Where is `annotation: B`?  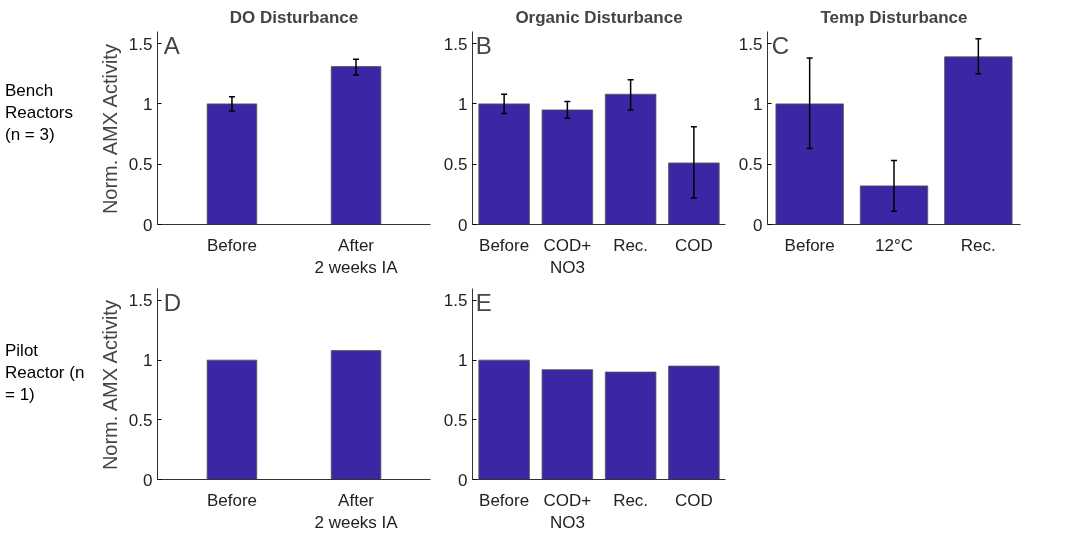 annotation: B is located at coordinates (483, 45).